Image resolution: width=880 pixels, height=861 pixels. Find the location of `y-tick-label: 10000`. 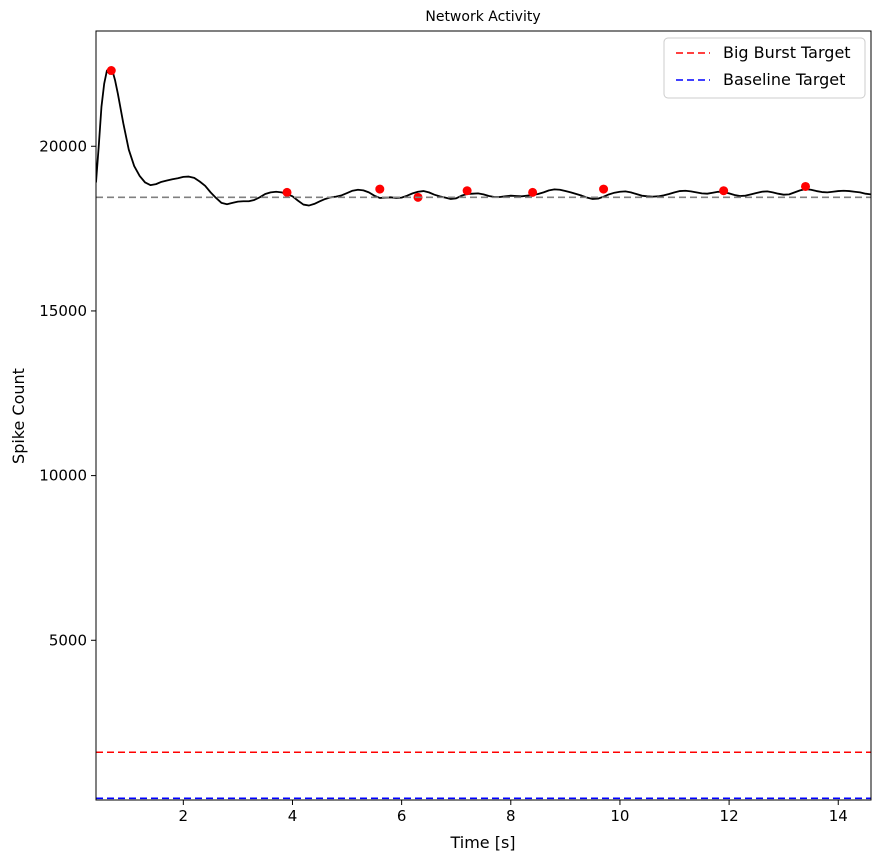

y-tick-label: 10000 is located at coordinates (63, 476).